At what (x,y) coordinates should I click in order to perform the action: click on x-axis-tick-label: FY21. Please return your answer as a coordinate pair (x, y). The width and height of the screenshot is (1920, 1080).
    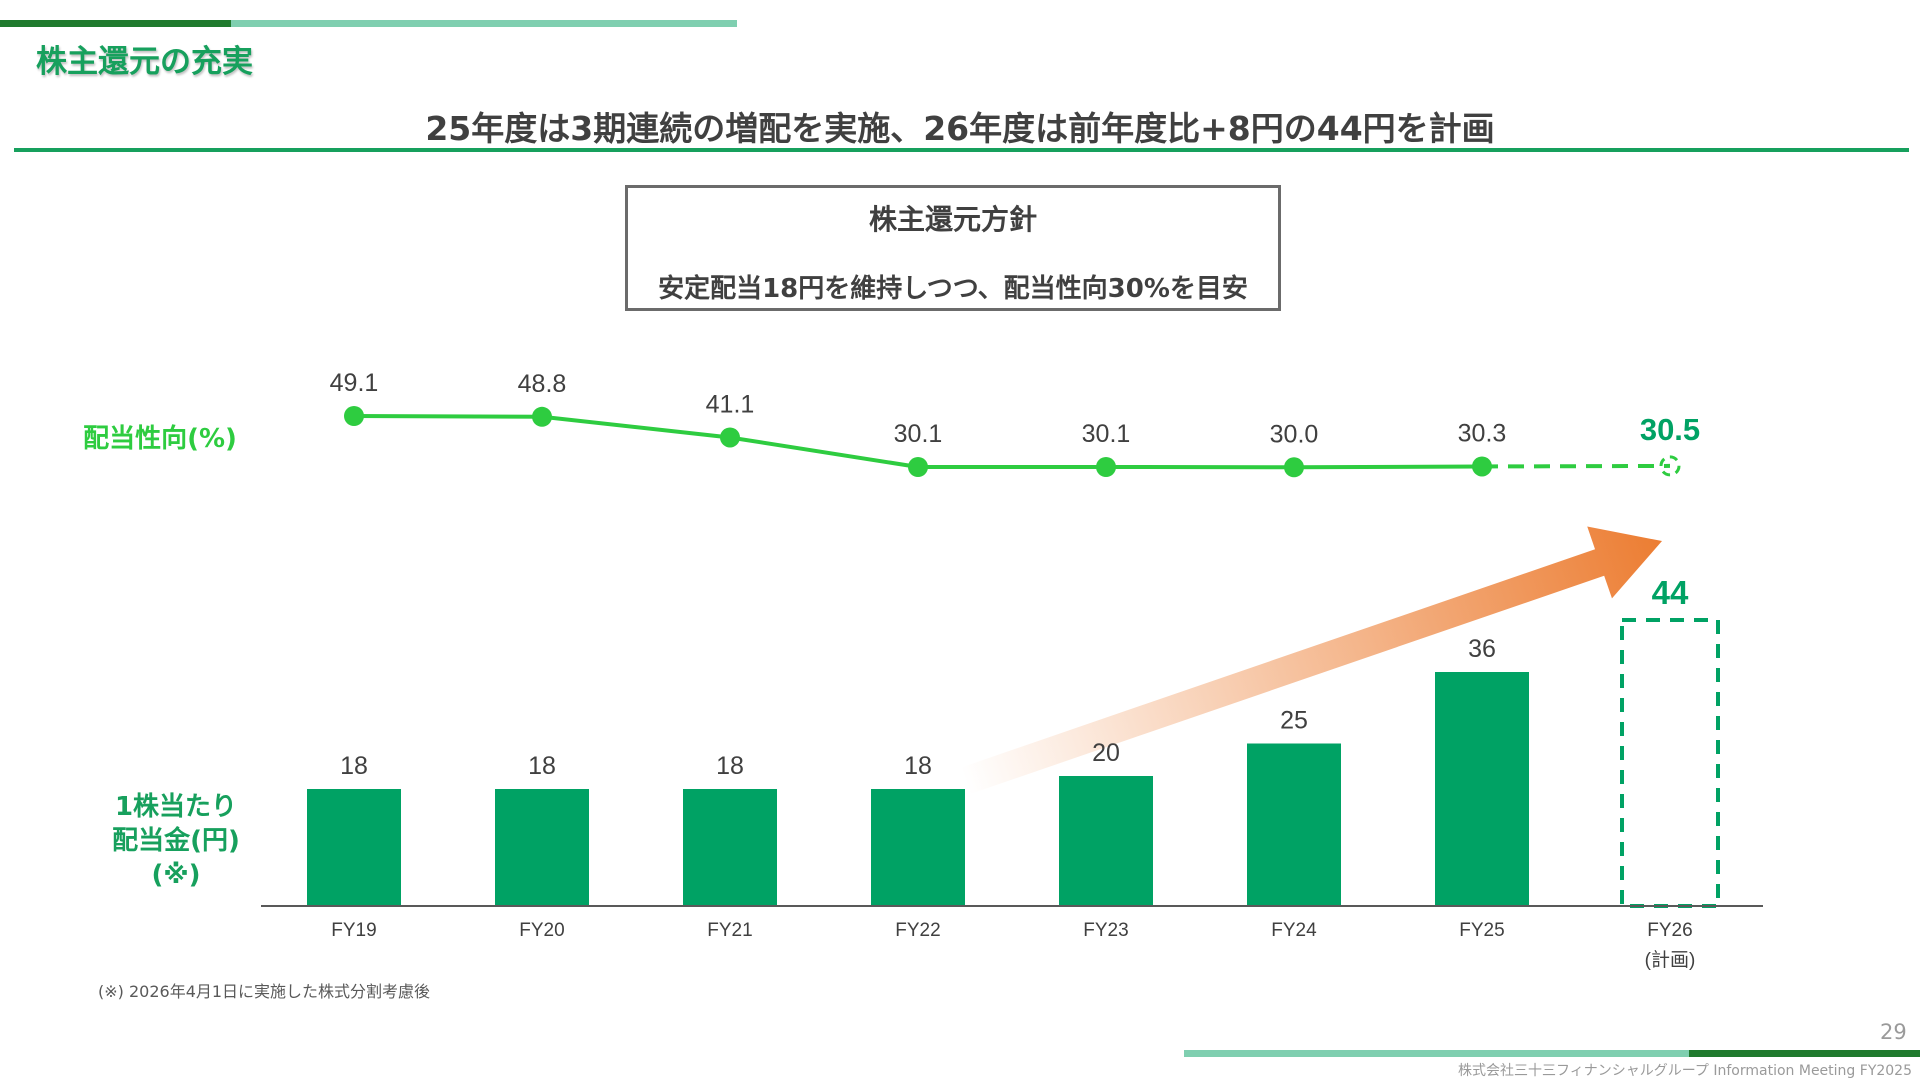
    Looking at the image, I should click on (729, 930).